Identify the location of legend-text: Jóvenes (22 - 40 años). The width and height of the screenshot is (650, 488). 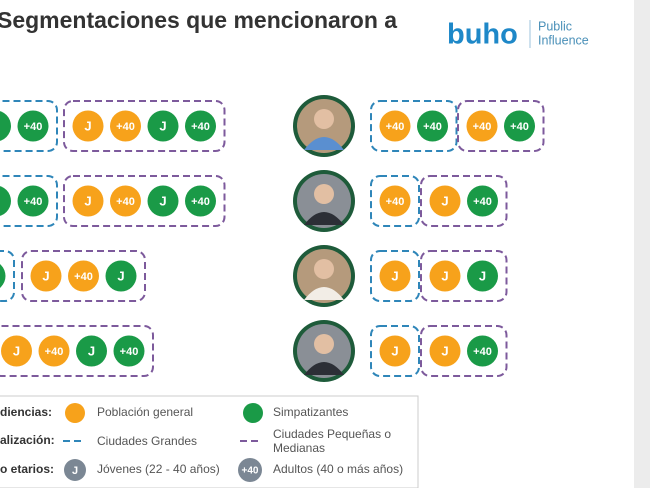
(158, 469).